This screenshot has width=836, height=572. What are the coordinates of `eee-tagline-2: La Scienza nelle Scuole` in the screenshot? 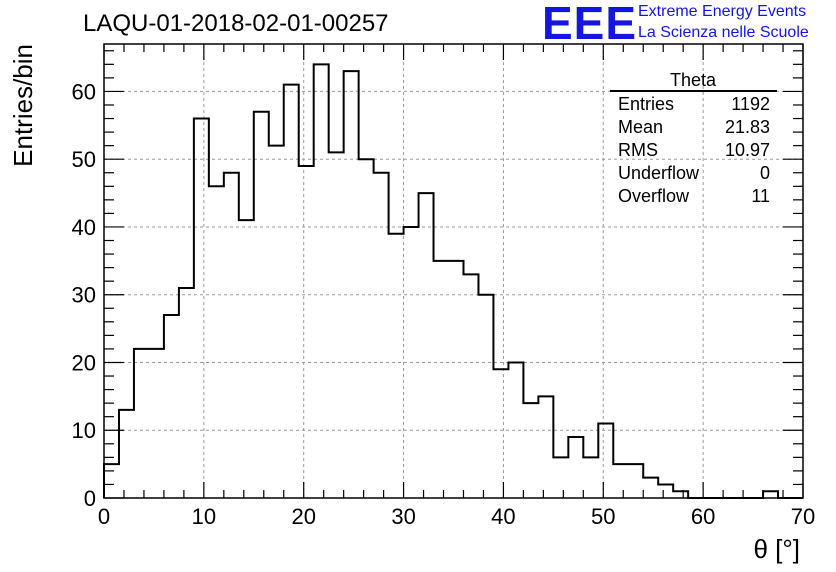 It's located at (723, 32).